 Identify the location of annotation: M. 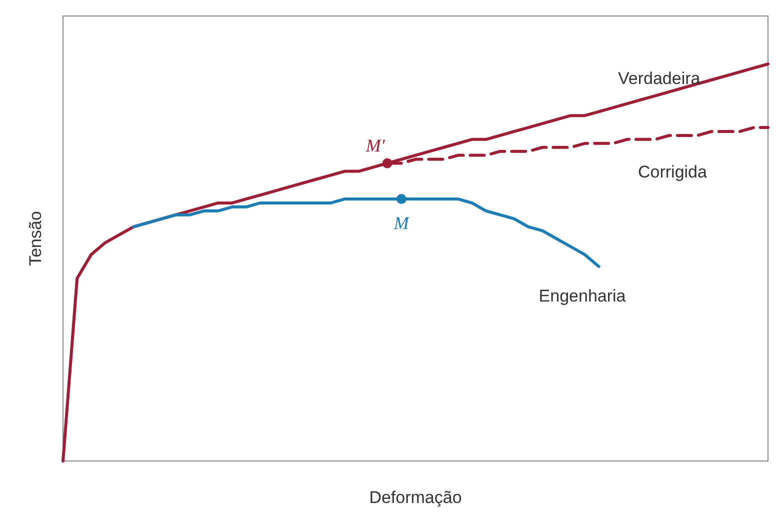
(401, 222).